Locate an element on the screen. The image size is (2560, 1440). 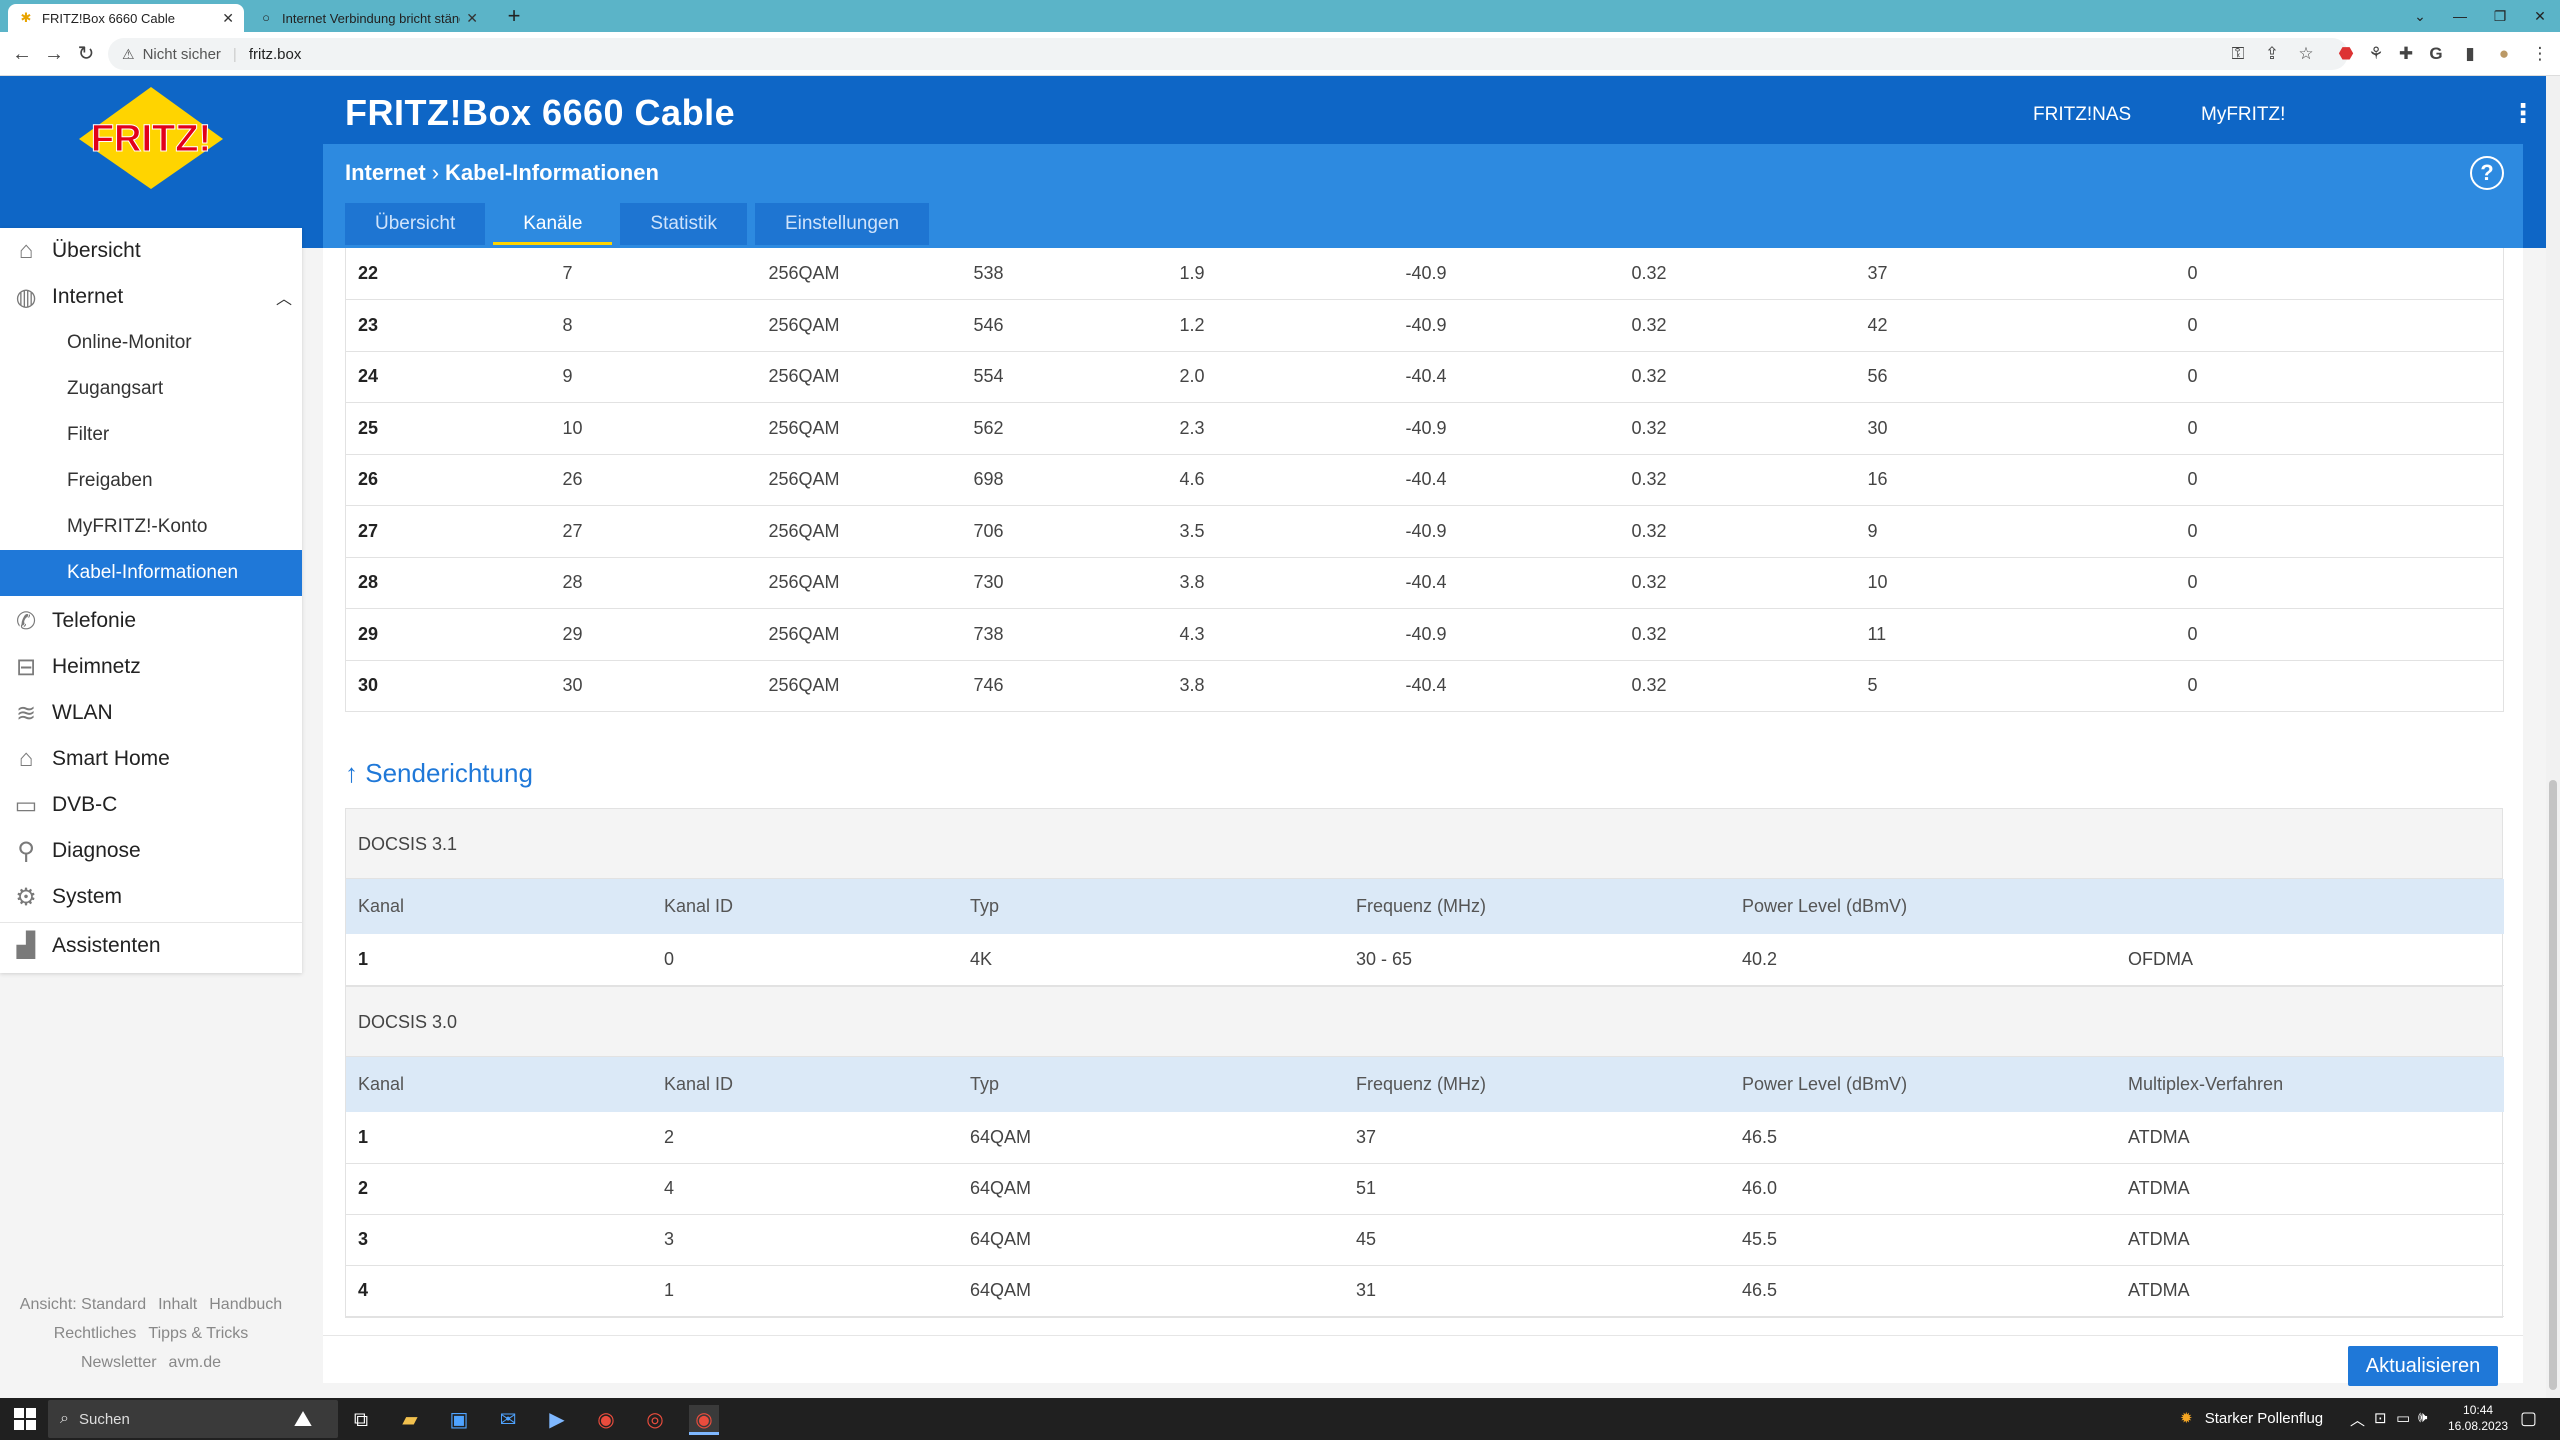
sidebar-subitem-zugangsart: Zugangsart is located at coordinates (115, 388).